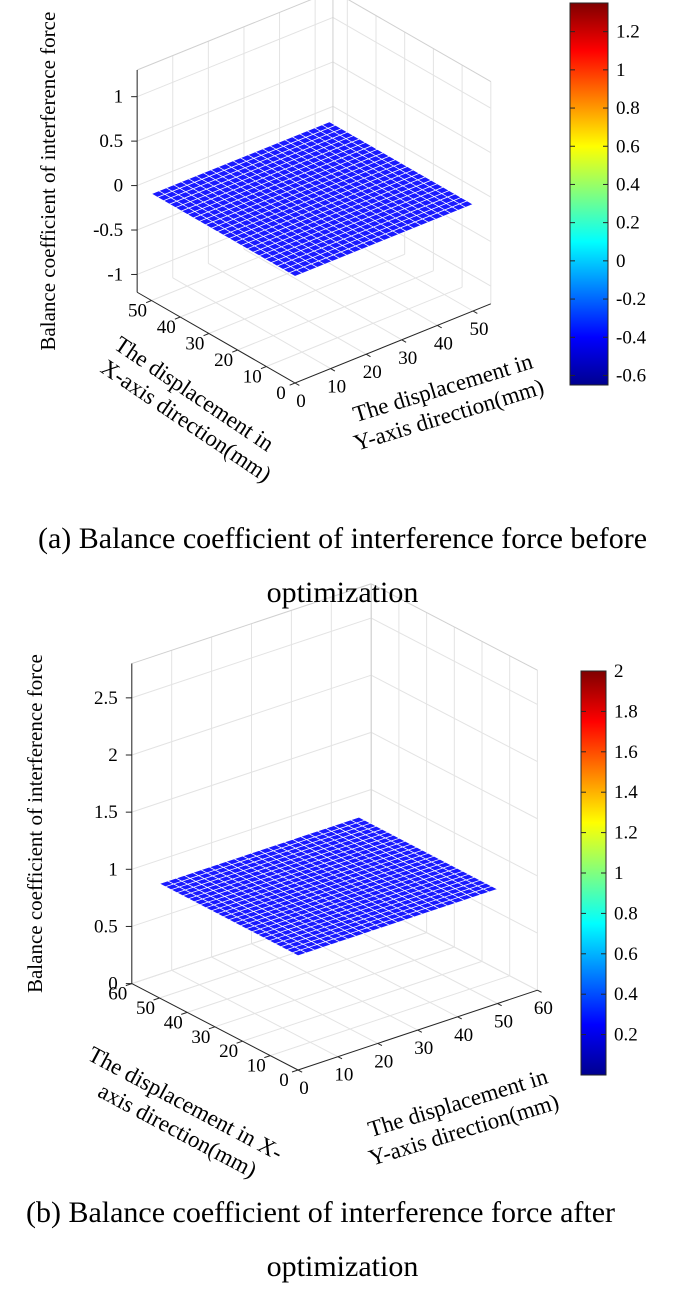 The width and height of the screenshot is (685, 1290). I want to click on y-tick-label: 30, so click(407, 358).